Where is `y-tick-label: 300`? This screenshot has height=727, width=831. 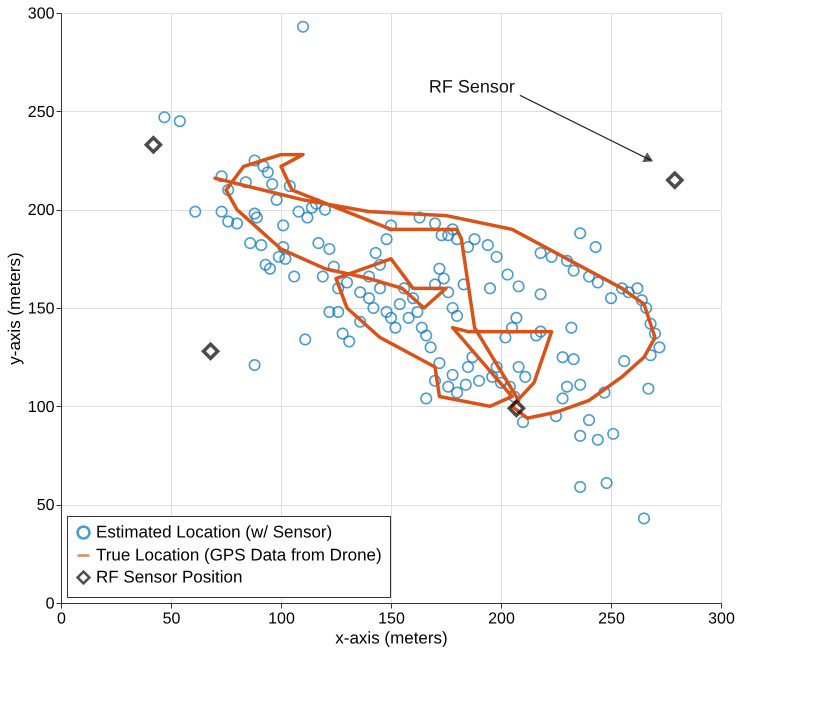 y-tick-label: 300 is located at coordinates (41, 14).